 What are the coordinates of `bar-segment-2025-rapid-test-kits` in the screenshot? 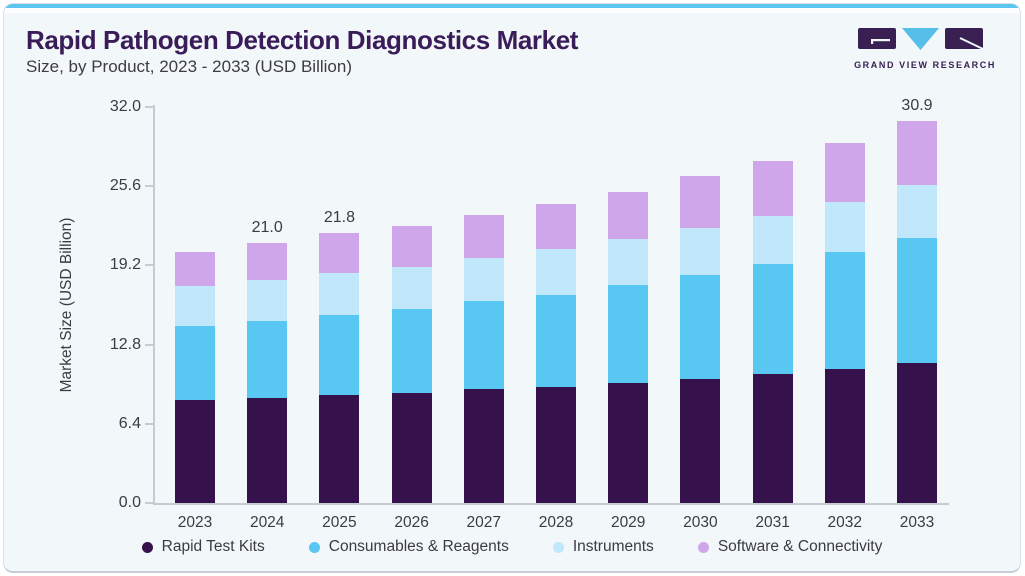 It's located at (339, 449).